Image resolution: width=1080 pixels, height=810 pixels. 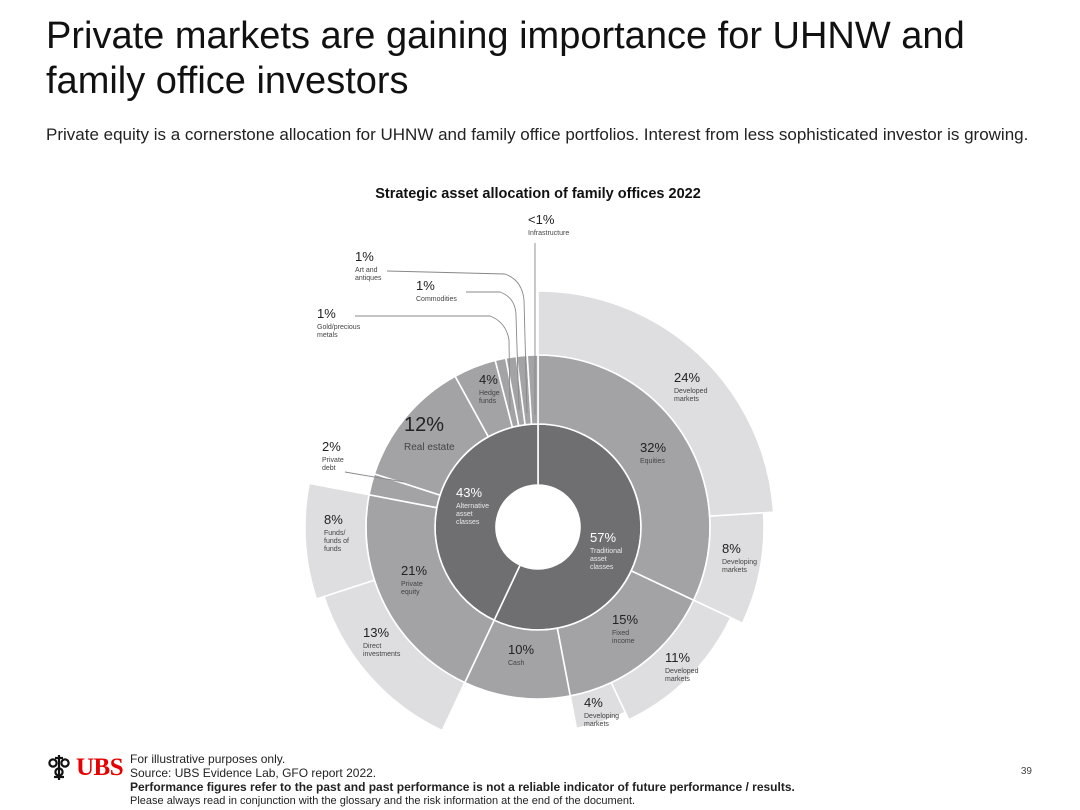 What do you see at coordinates (333, 460) in the screenshot?
I see `label-text-private-debt: Private` at bounding box center [333, 460].